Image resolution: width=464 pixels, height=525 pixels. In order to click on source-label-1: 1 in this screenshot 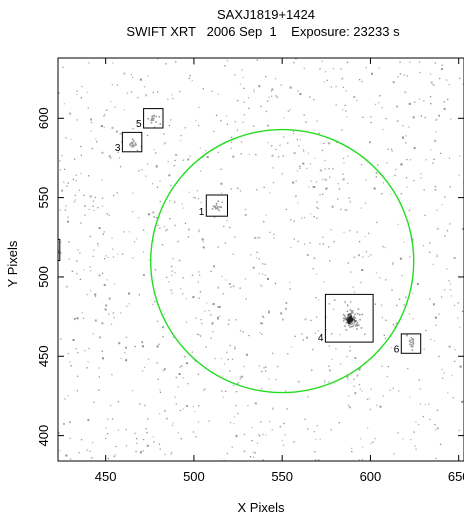, I will do `click(202, 212)`.